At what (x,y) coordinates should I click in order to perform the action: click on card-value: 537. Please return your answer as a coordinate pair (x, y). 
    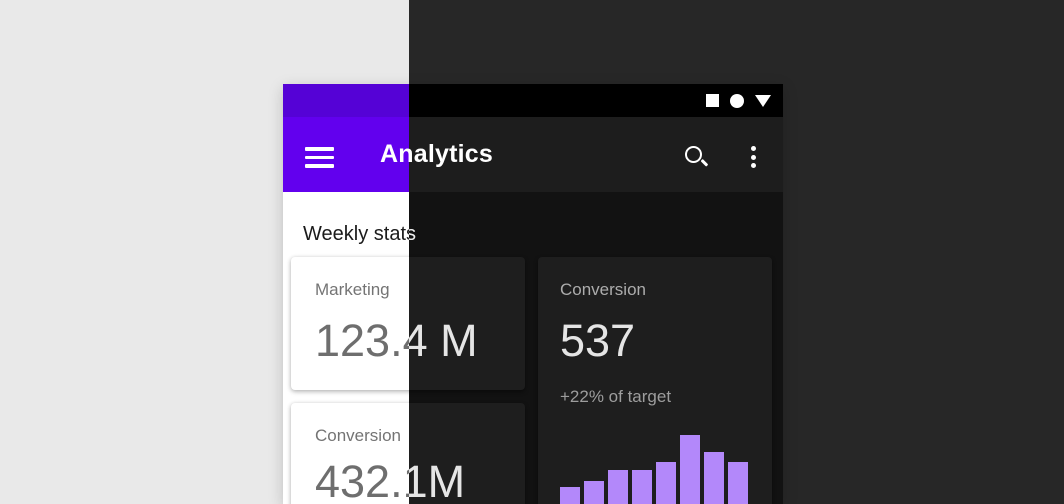
    Looking at the image, I should click on (598, 340).